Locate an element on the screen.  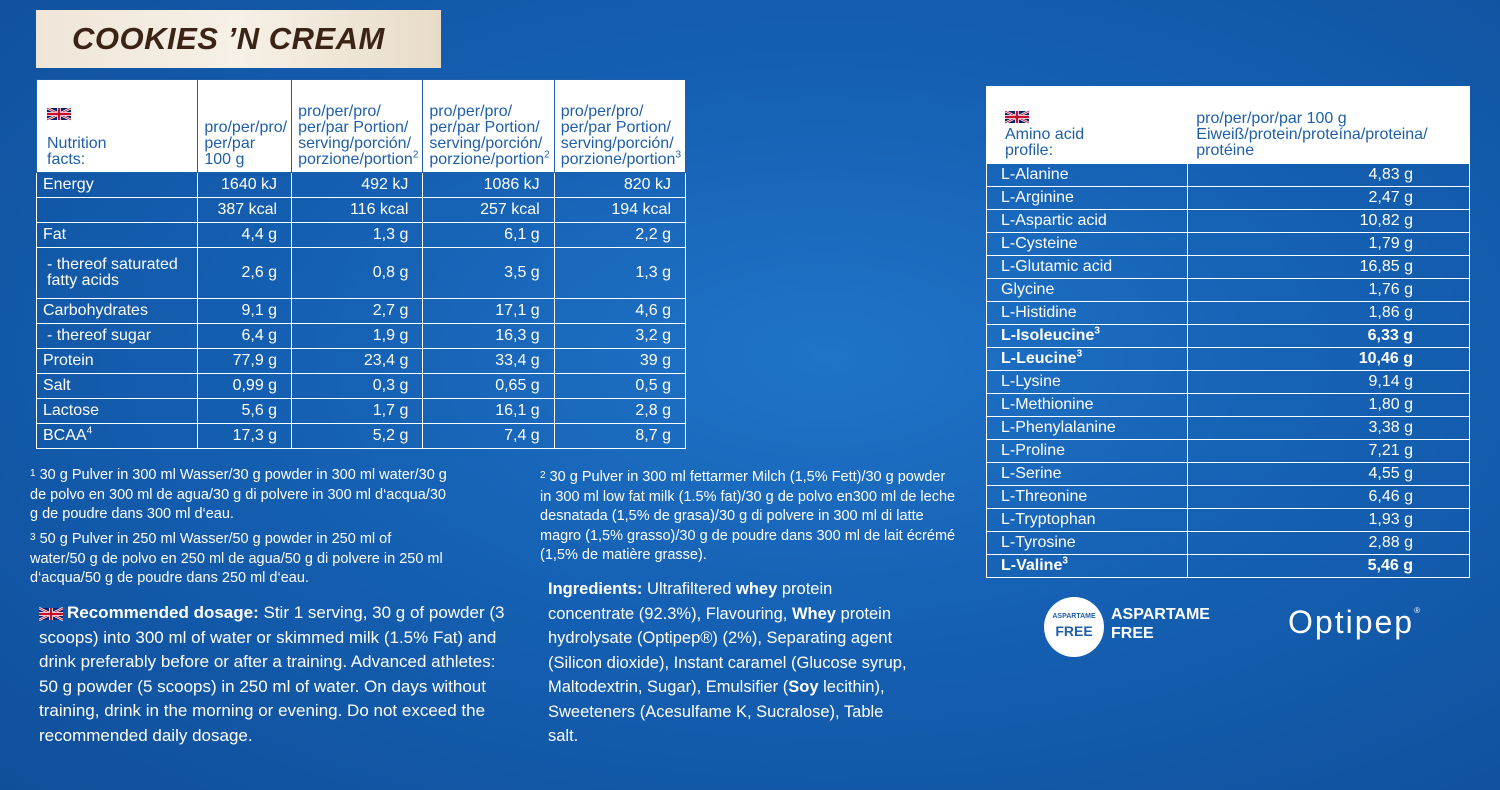
amino-value: 6,33 g is located at coordinates (1328, 336).